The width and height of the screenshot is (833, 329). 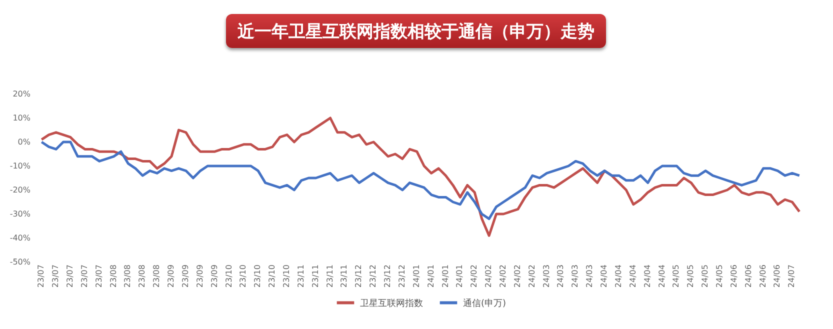 I want to click on y-tick-label: 0%, so click(x=24, y=142).